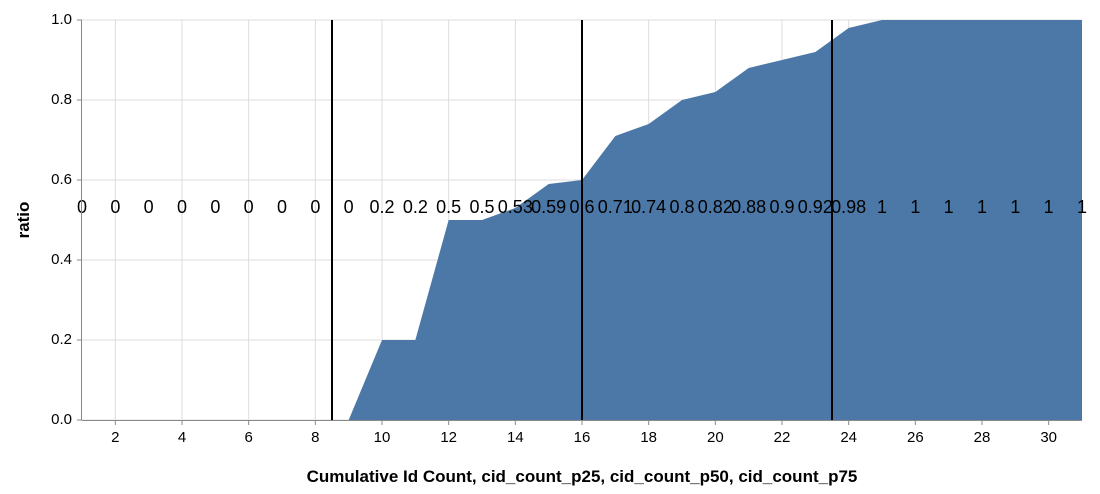 The image size is (1100, 494). What do you see at coordinates (548, 207) in the screenshot?
I see `data-label: 0.59` at bounding box center [548, 207].